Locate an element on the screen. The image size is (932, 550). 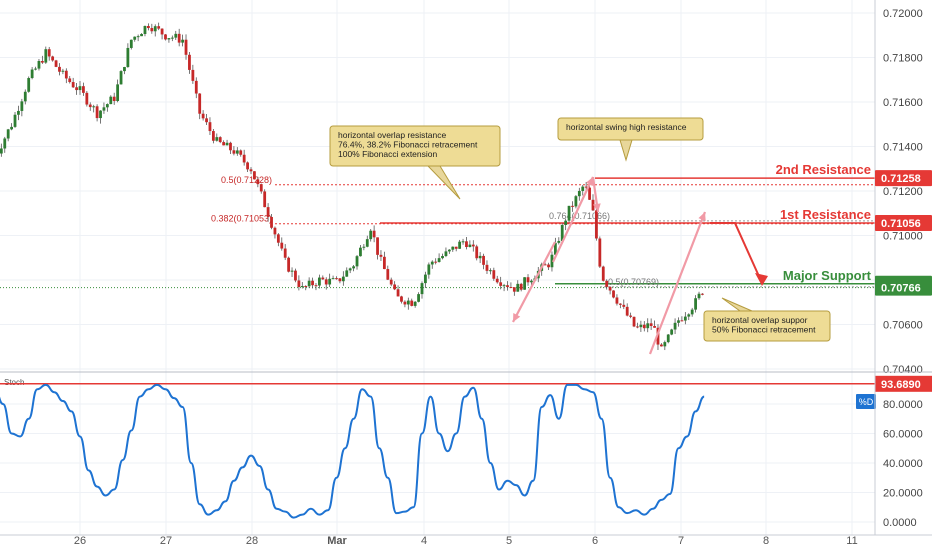
y-tick-label: 0.71600 is located at coordinates (903, 103).